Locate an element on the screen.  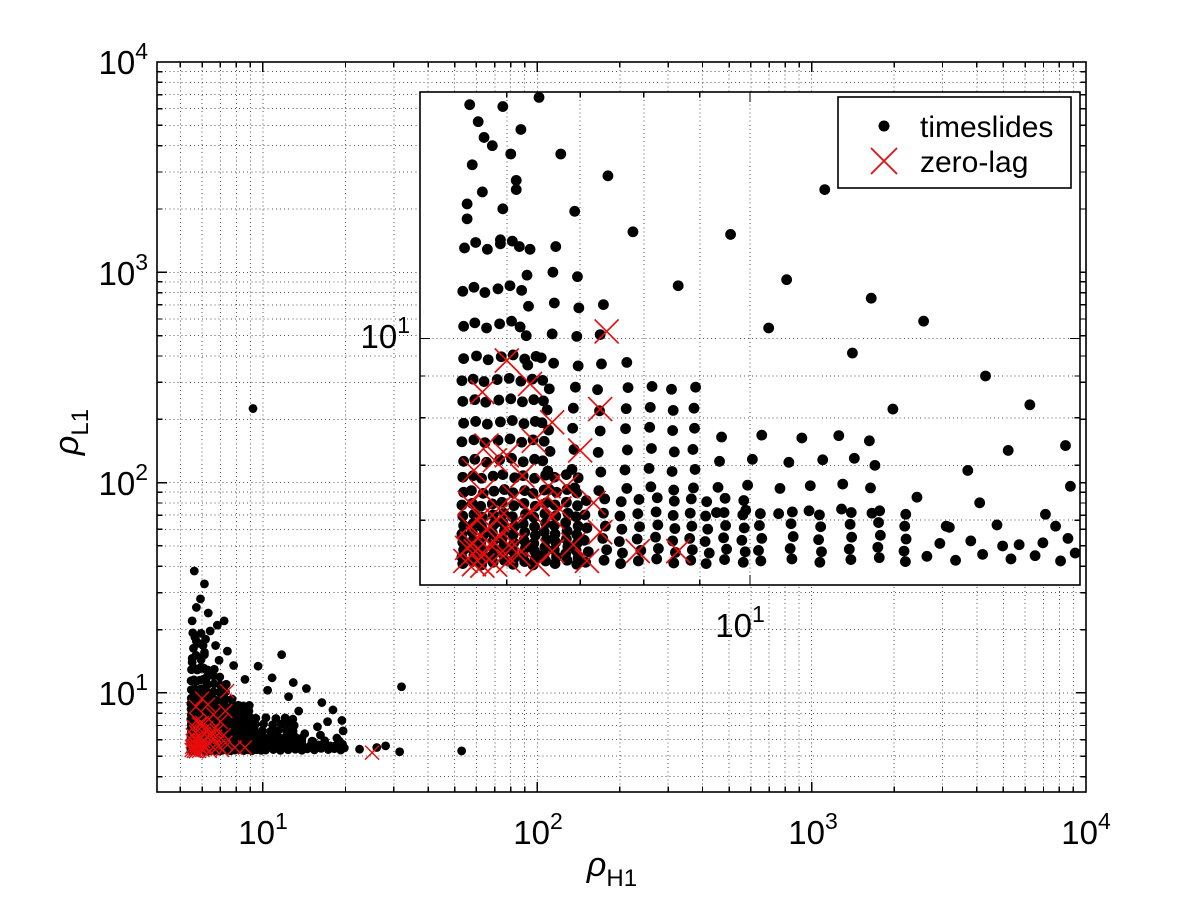
zero-lag-series is located at coordinates (571, 448).